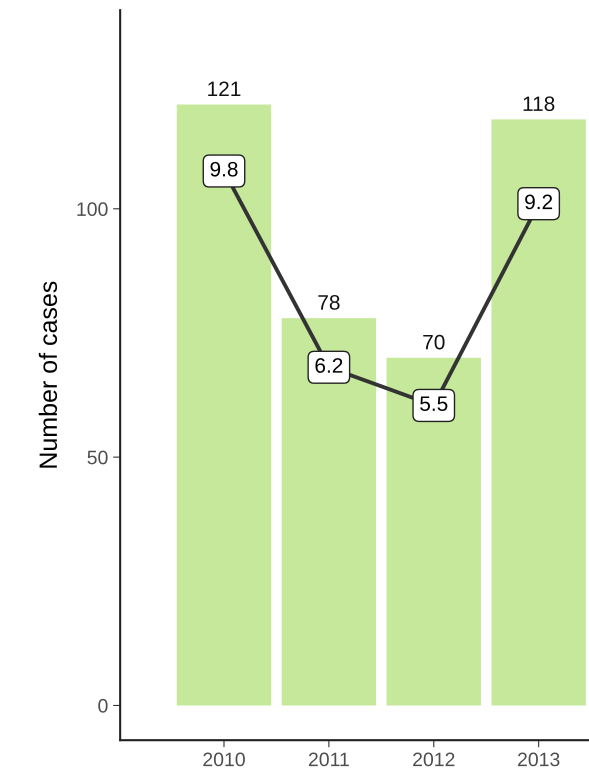 This screenshot has height=780, width=589. What do you see at coordinates (103, 705) in the screenshot?
I see `y-tick-label: 0` at bounding box center [103, 705].